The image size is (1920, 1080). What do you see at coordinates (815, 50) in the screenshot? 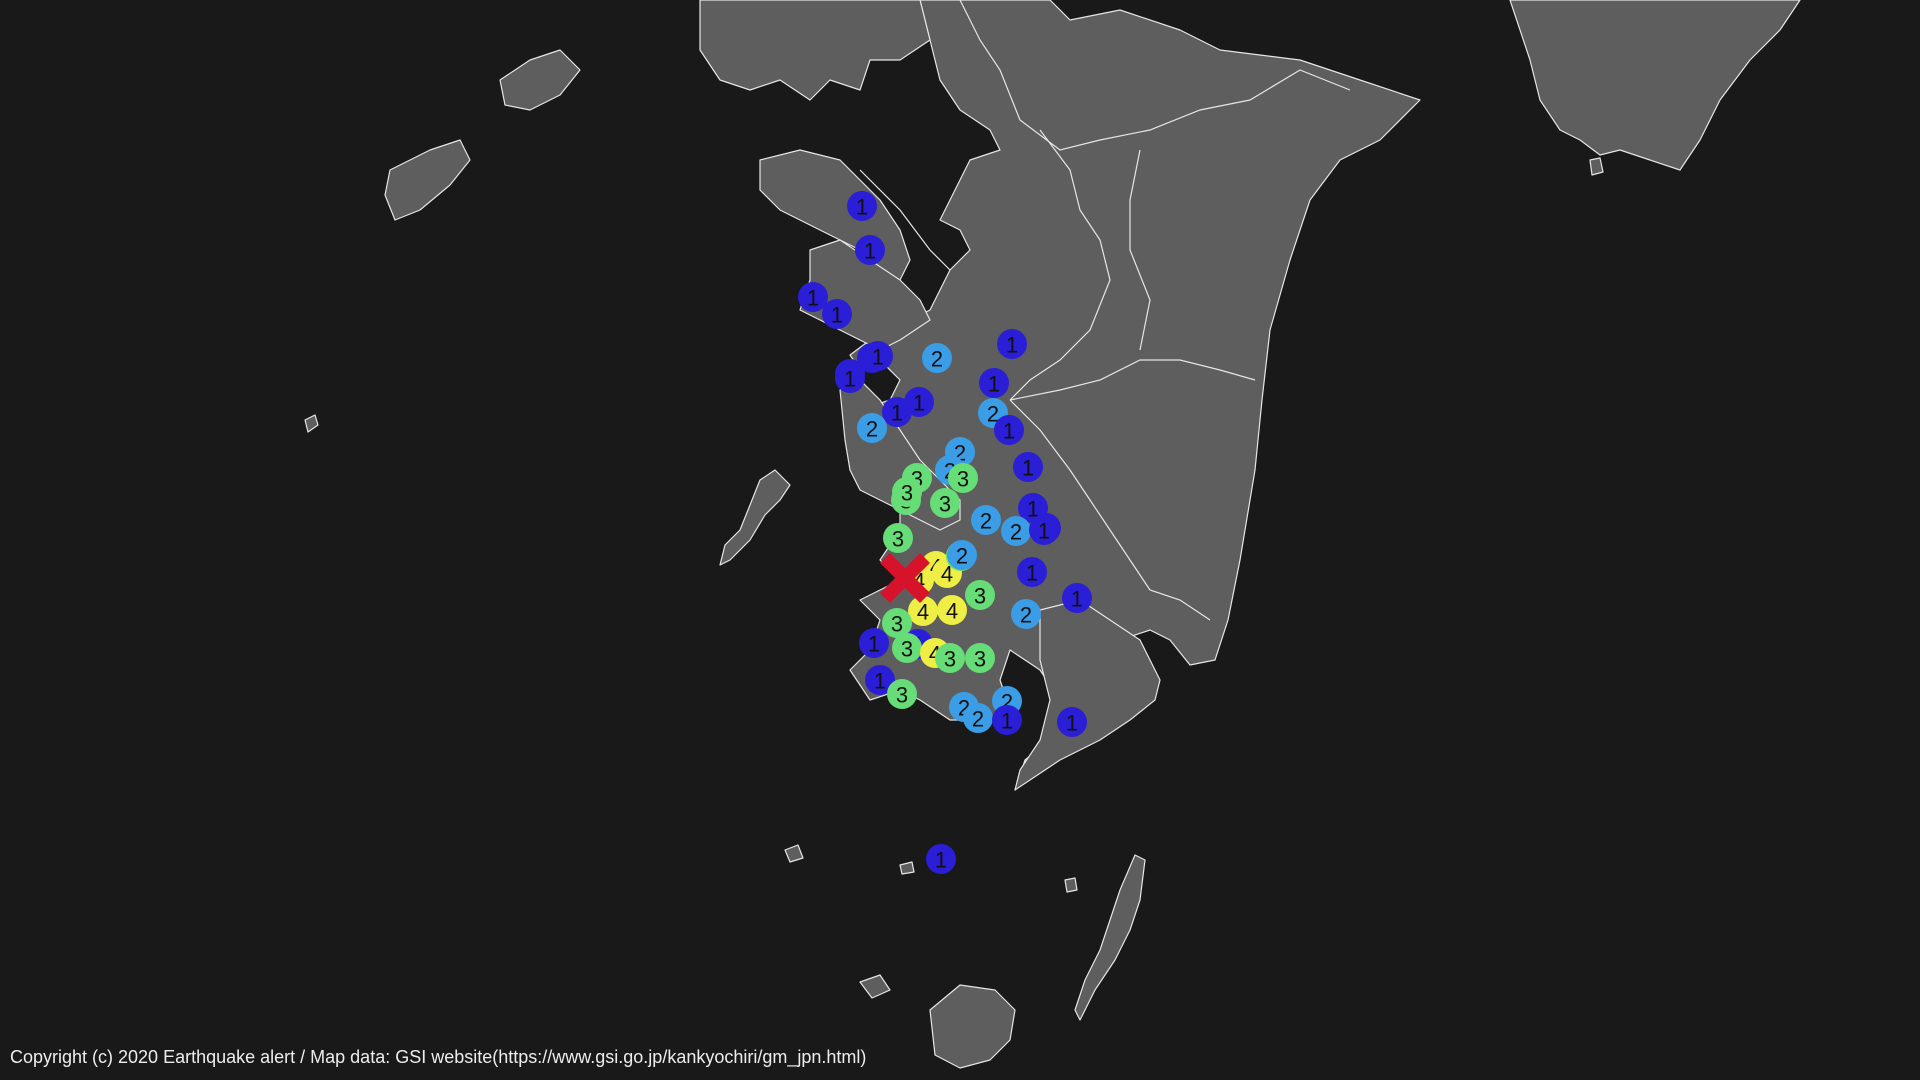
I see `northwest-peninsula` at bounding box center [815, 50].